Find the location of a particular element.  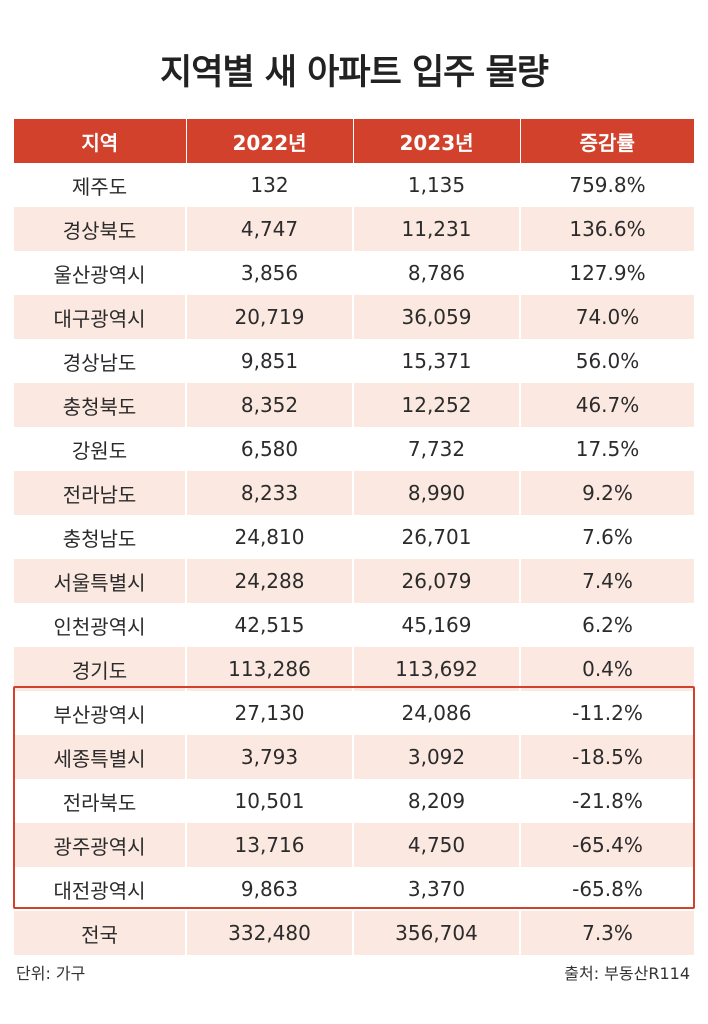

column-header-change-rate: 증감률 is located at coordinates (606, 141).